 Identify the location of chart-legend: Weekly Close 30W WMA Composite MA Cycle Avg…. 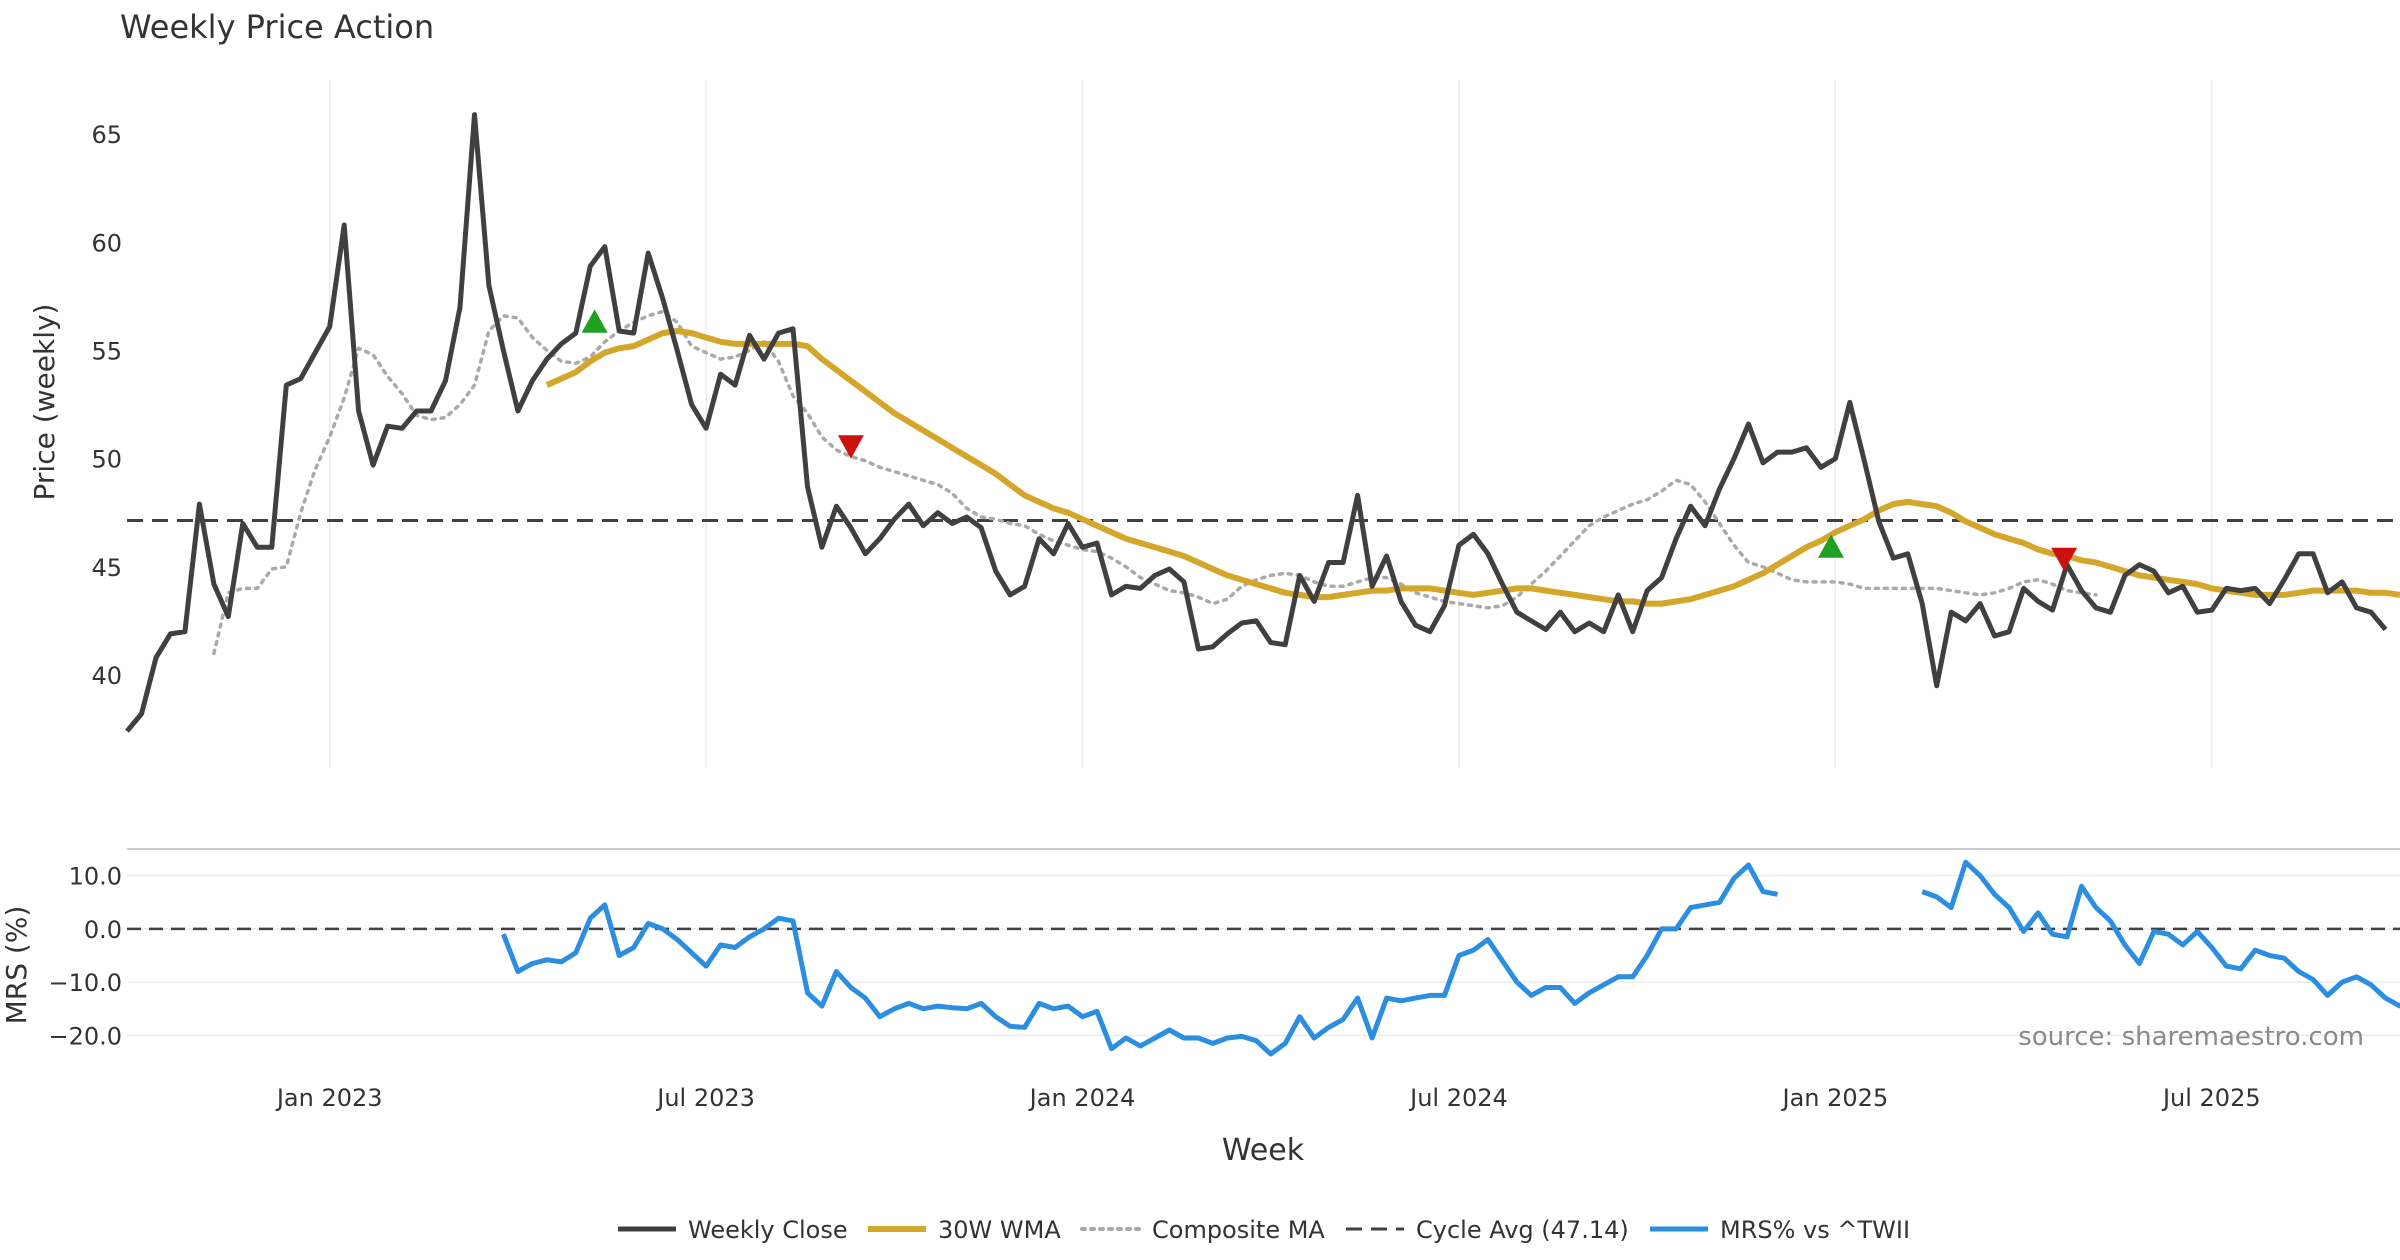
(1264, 1230).